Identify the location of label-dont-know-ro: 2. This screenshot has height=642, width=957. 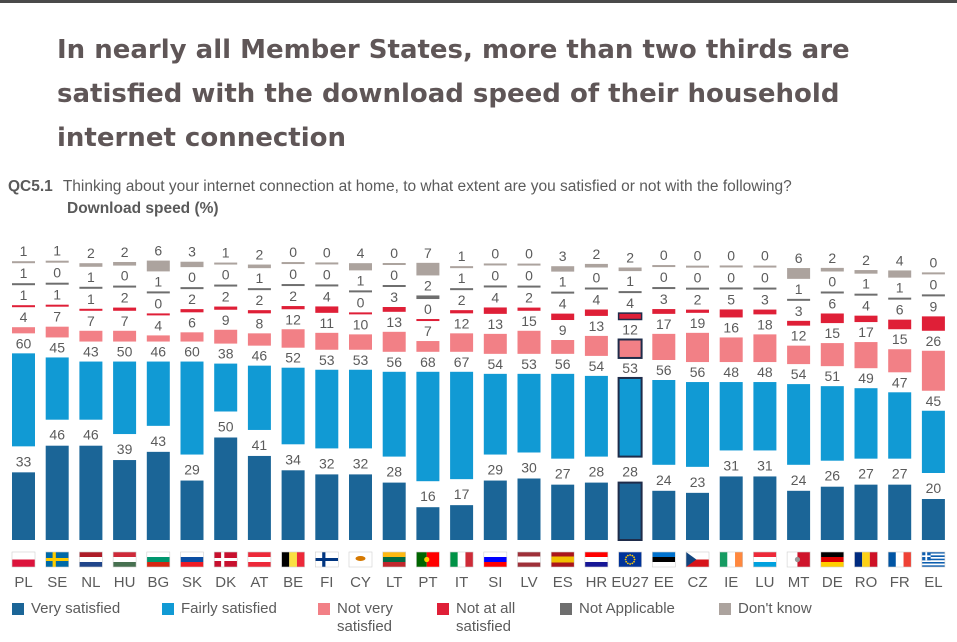
(866, 260).